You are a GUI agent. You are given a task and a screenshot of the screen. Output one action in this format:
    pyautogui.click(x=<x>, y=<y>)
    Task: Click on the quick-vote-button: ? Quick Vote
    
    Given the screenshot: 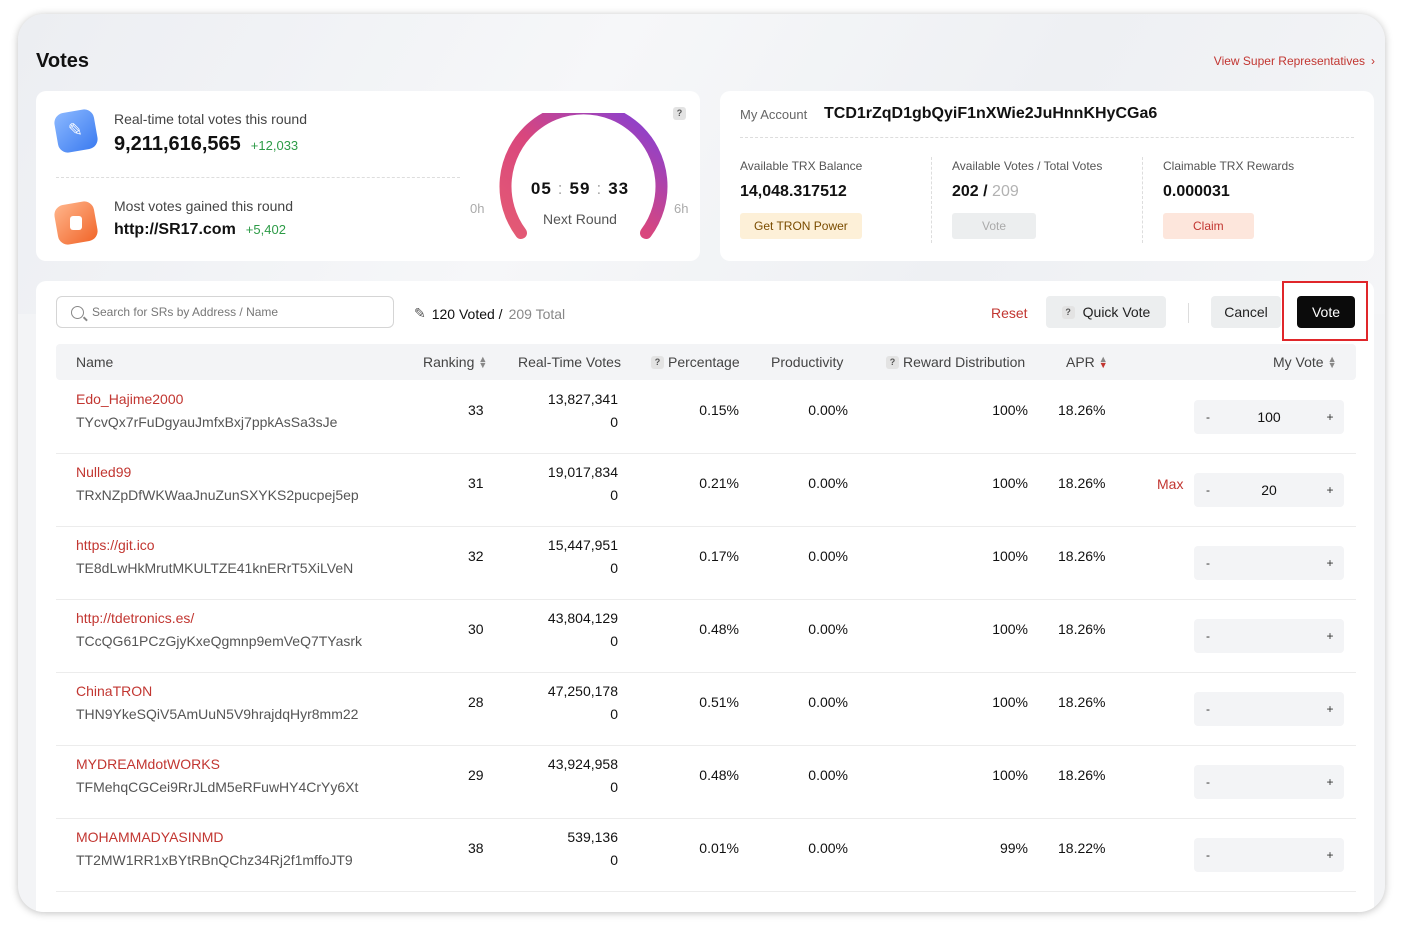 What is the action you would take?
    pyautogui.click(x=1106, y=312)
    